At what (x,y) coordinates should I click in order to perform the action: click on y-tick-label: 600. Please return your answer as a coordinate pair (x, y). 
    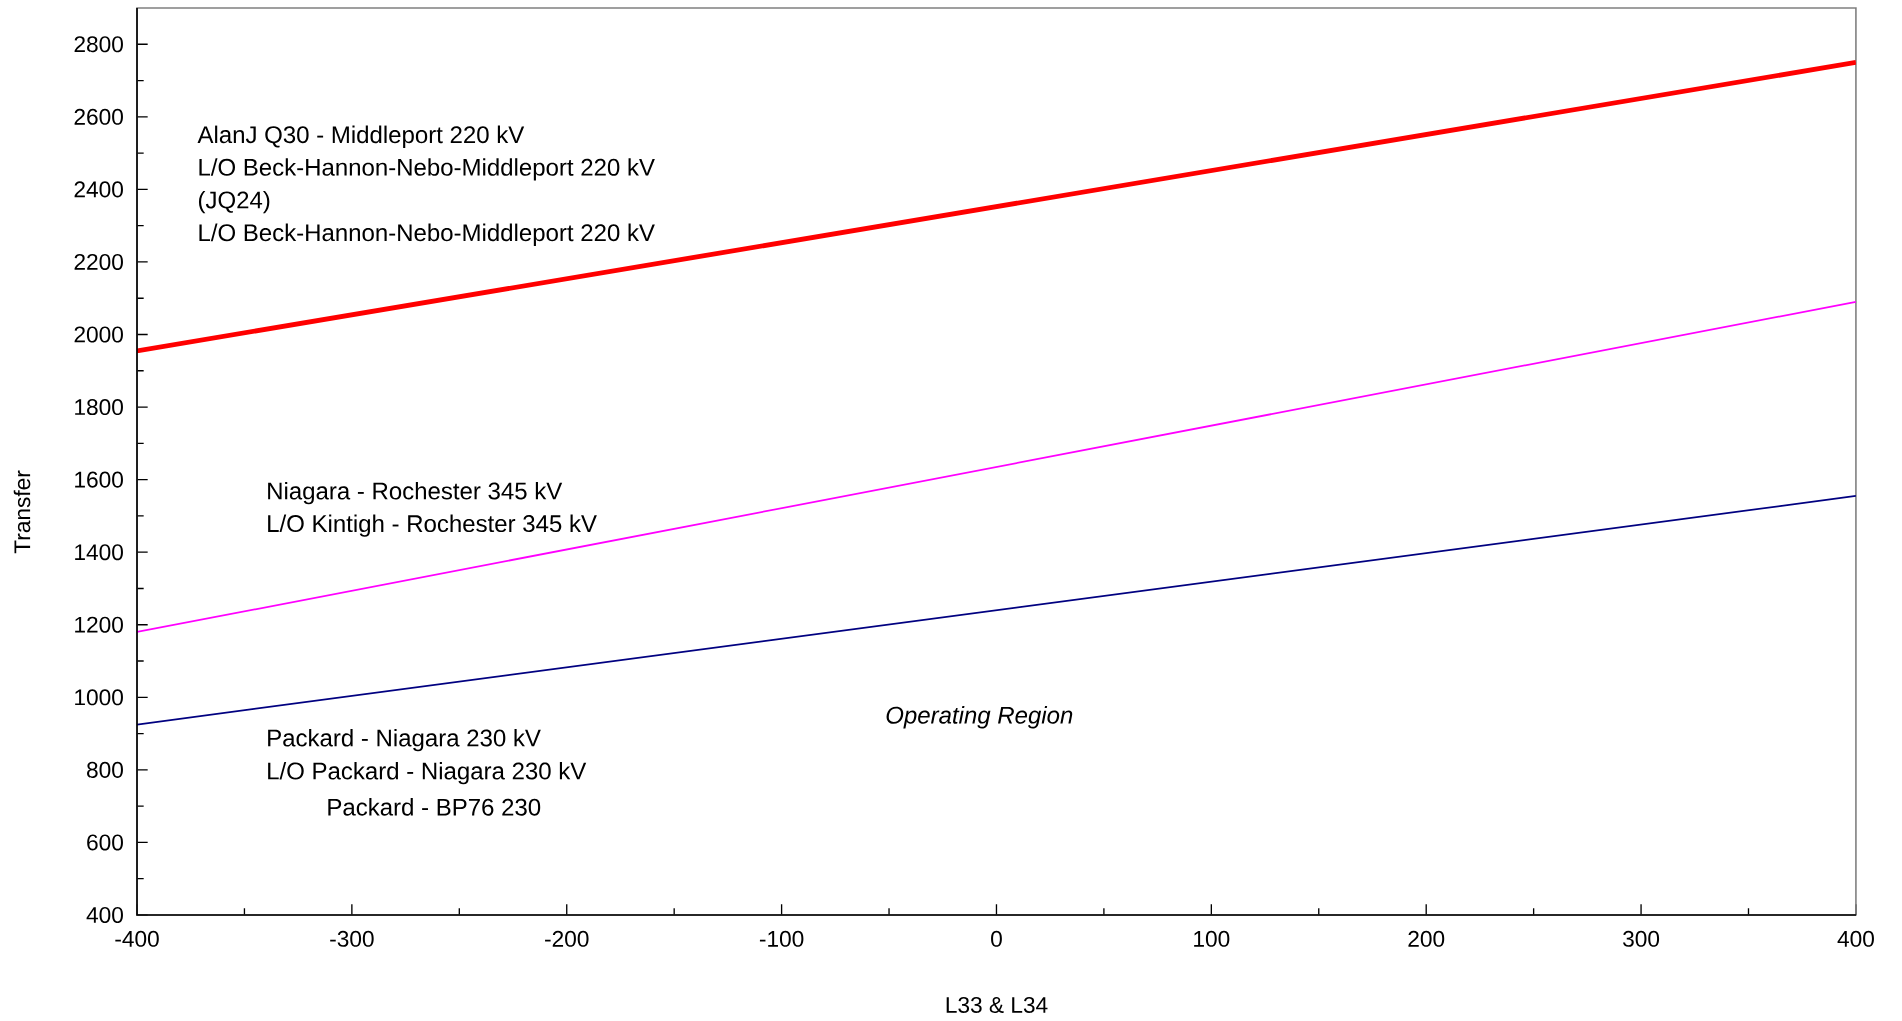
    Looking at the image, I should click on (105, 842).